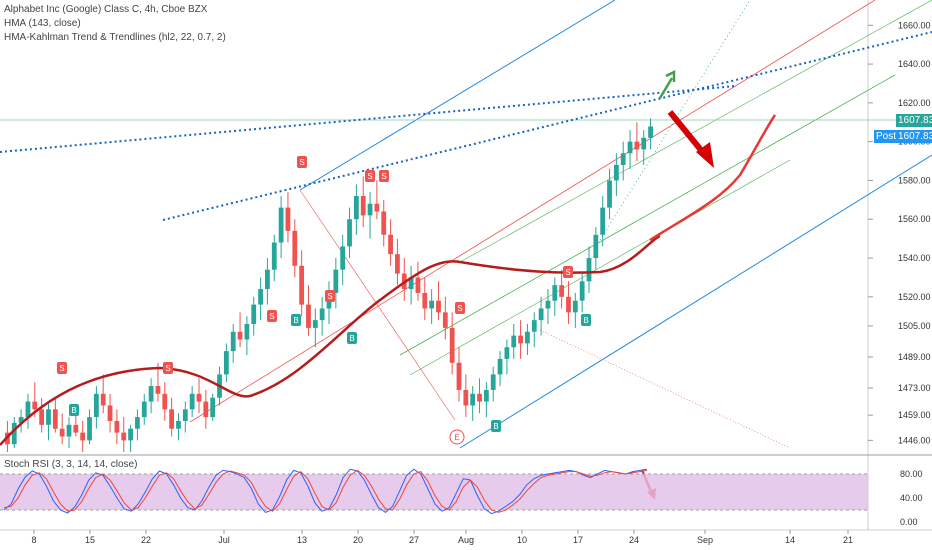 The image size is (932, 550). Describe the element at coordinates (914, 357) in the screenshot. I see `price-tick-label: 1489.00` at that location.